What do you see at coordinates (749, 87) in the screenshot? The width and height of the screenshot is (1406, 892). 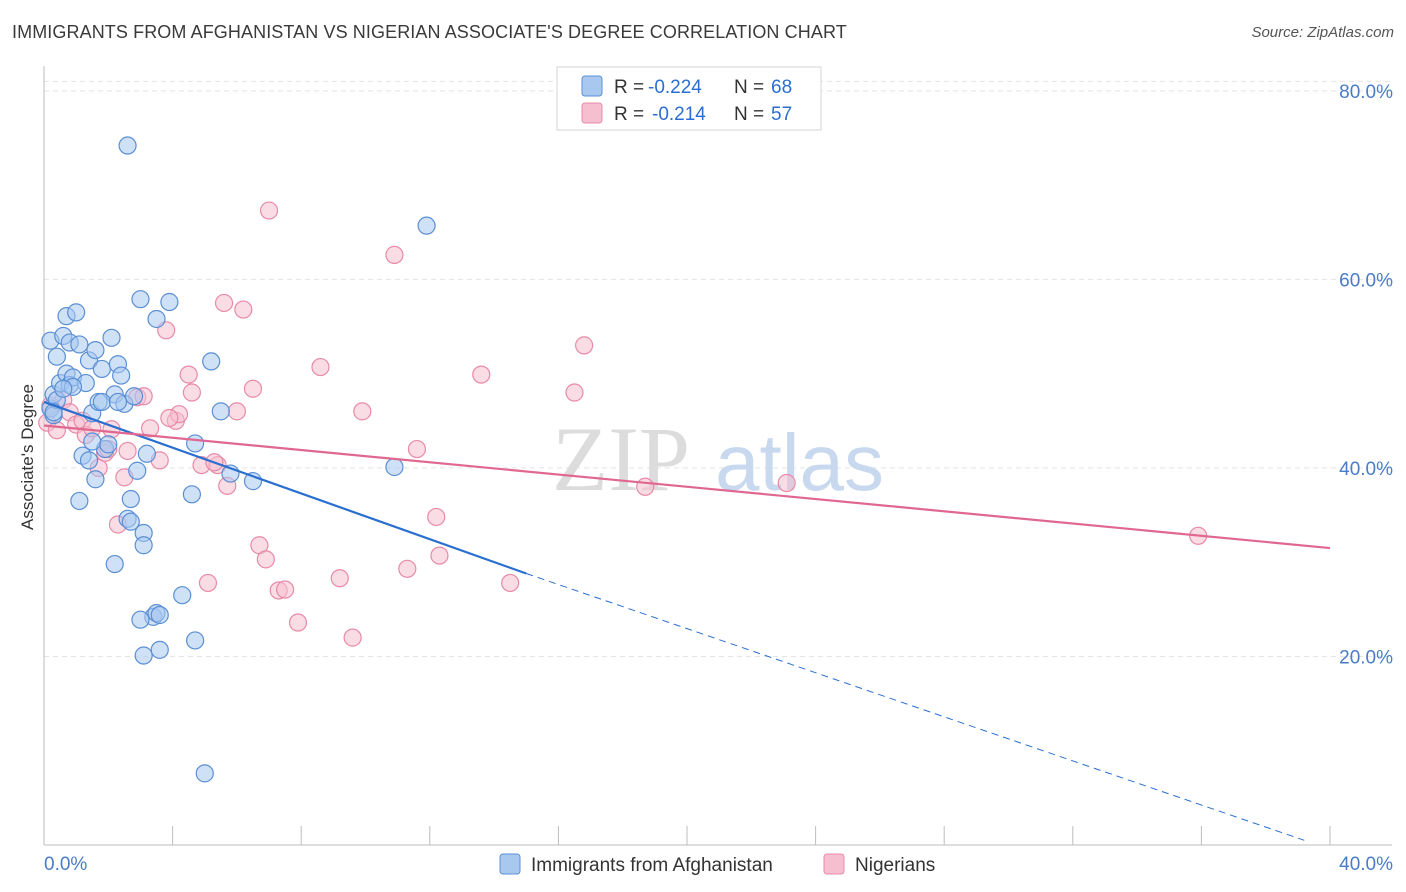 I see `legend-n-label-1: N =` at bounding box center [749, 87].